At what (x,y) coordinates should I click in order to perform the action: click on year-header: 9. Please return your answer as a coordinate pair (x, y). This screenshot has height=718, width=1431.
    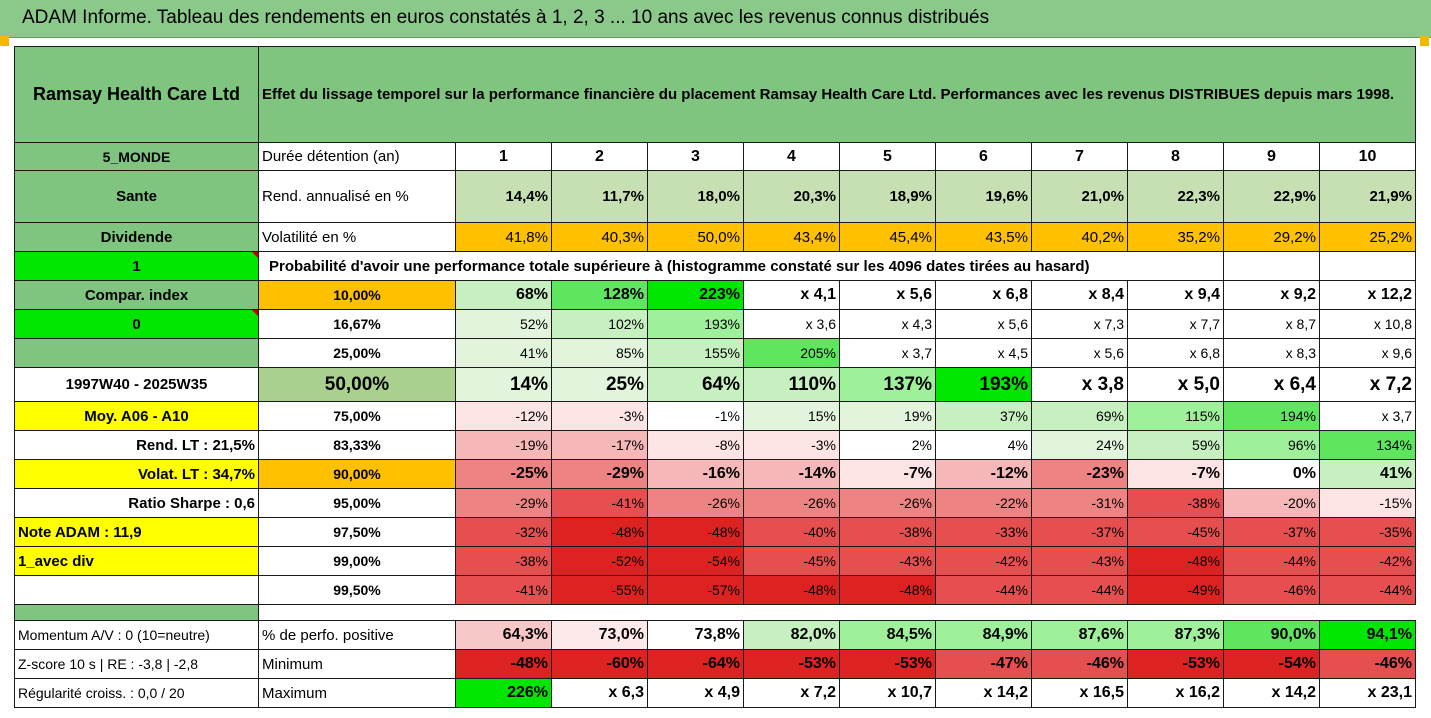
    Looking at the image, I should click on (1271, 156).